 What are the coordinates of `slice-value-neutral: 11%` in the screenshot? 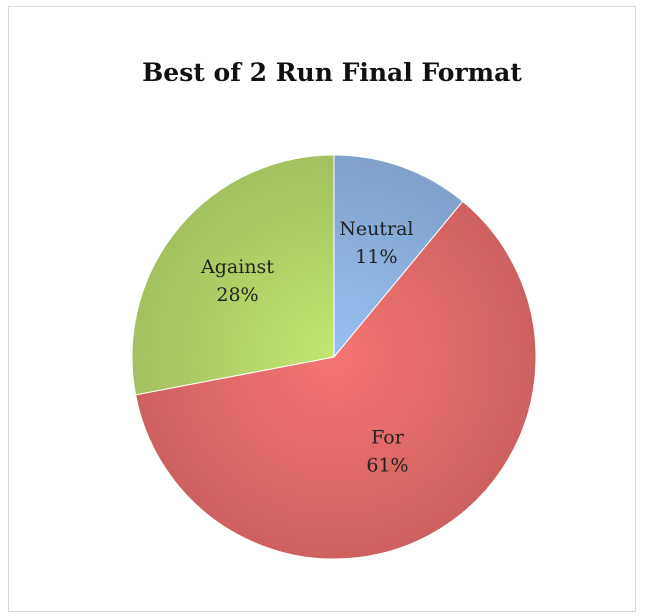 It's located at (376, 257).